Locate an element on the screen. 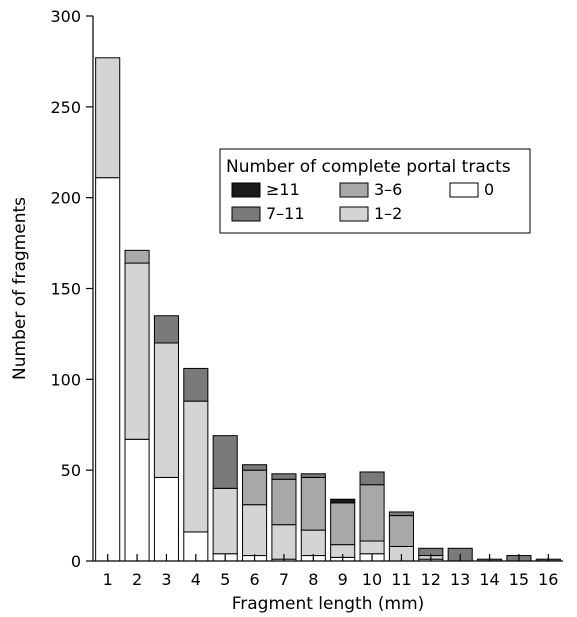 This screenshot has width=577, height=617. x-tick-label: 13 is located at coordinates (460, 579).